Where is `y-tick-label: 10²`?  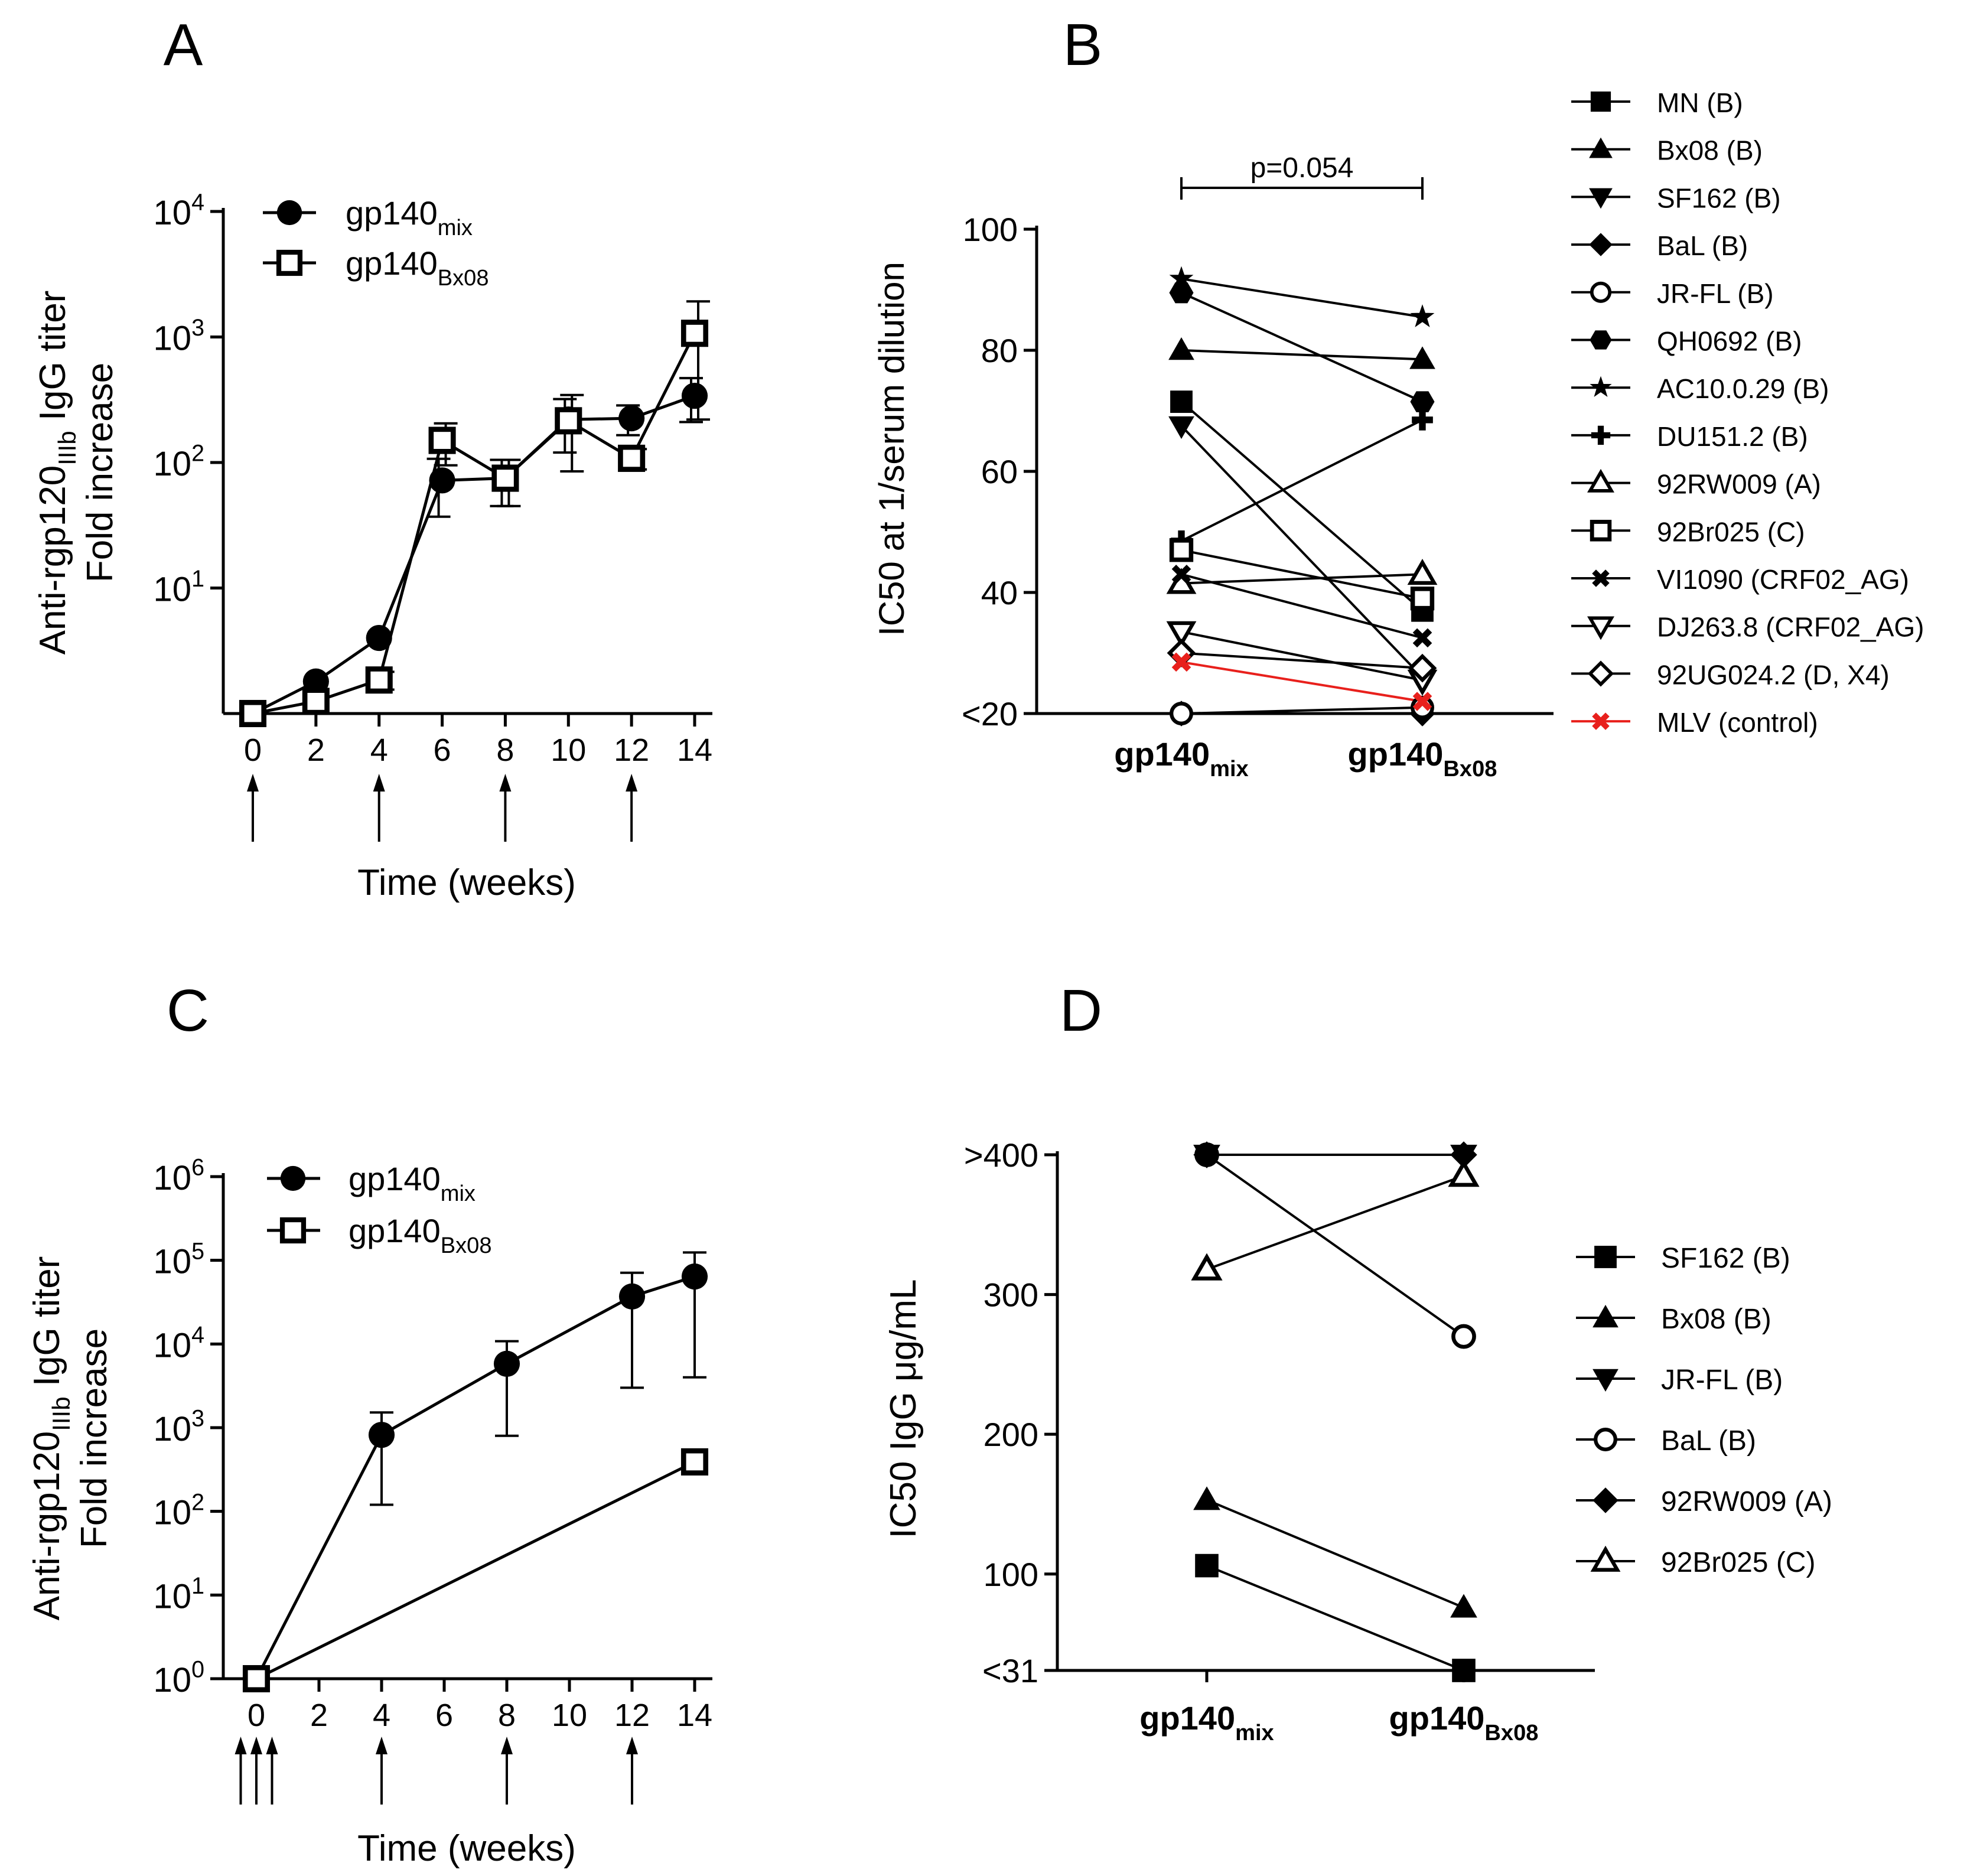
y-tick-label: 10² is located at coordinates (179, 1510).